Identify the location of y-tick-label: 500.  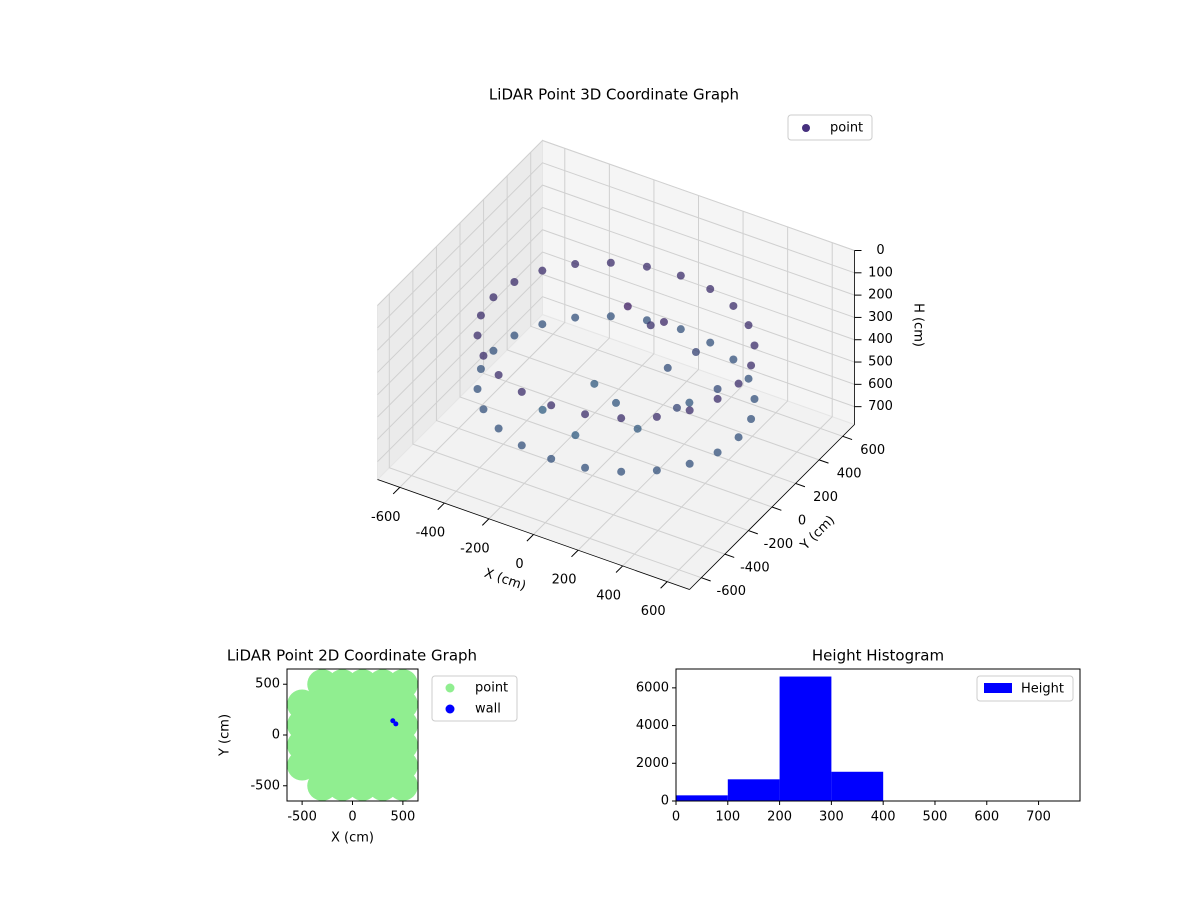
(267, 684).